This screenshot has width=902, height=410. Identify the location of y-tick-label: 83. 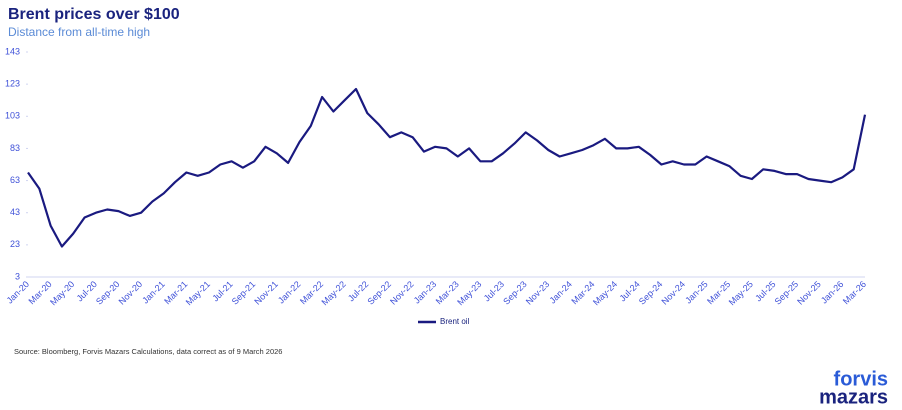
(15, 148).